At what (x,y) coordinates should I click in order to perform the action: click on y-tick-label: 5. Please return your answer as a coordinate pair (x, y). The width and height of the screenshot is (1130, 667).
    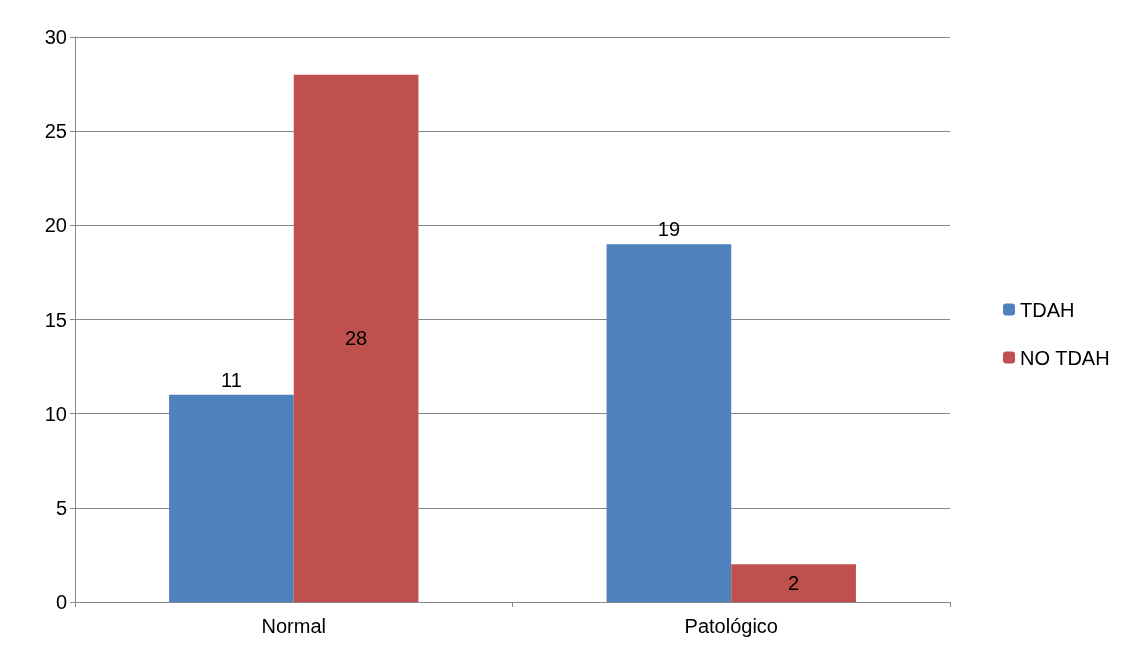
    Looking at the image, I should click on (61, 507).